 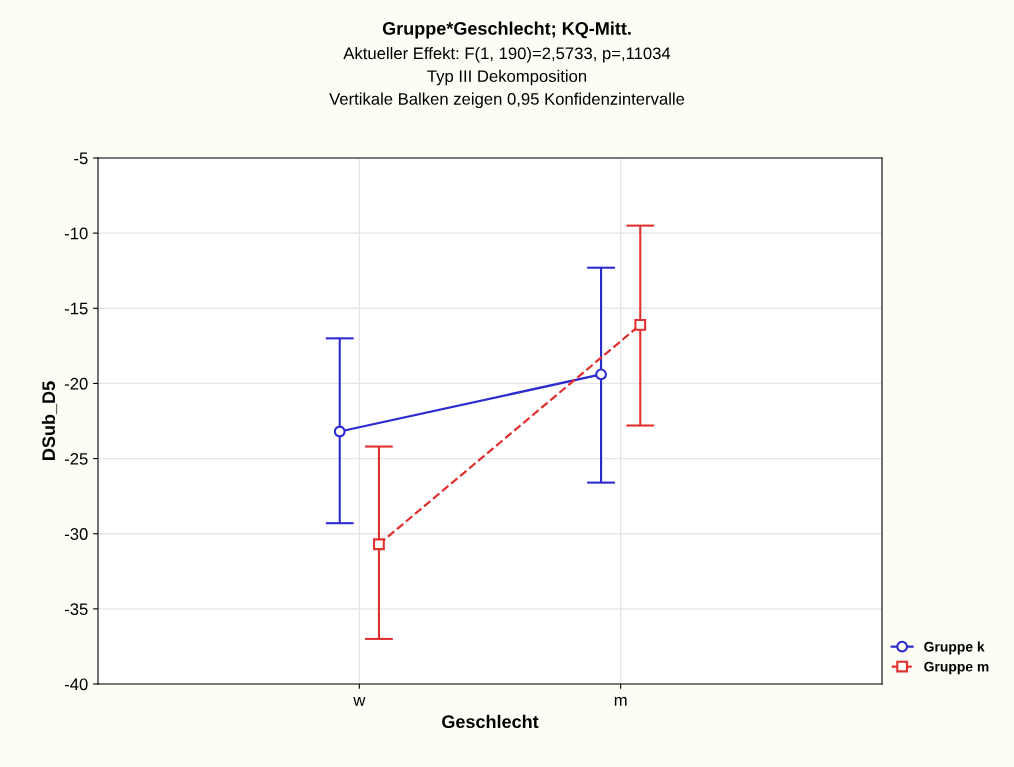 I want to click on x-tick-label: w, so click(x=359, y=701).